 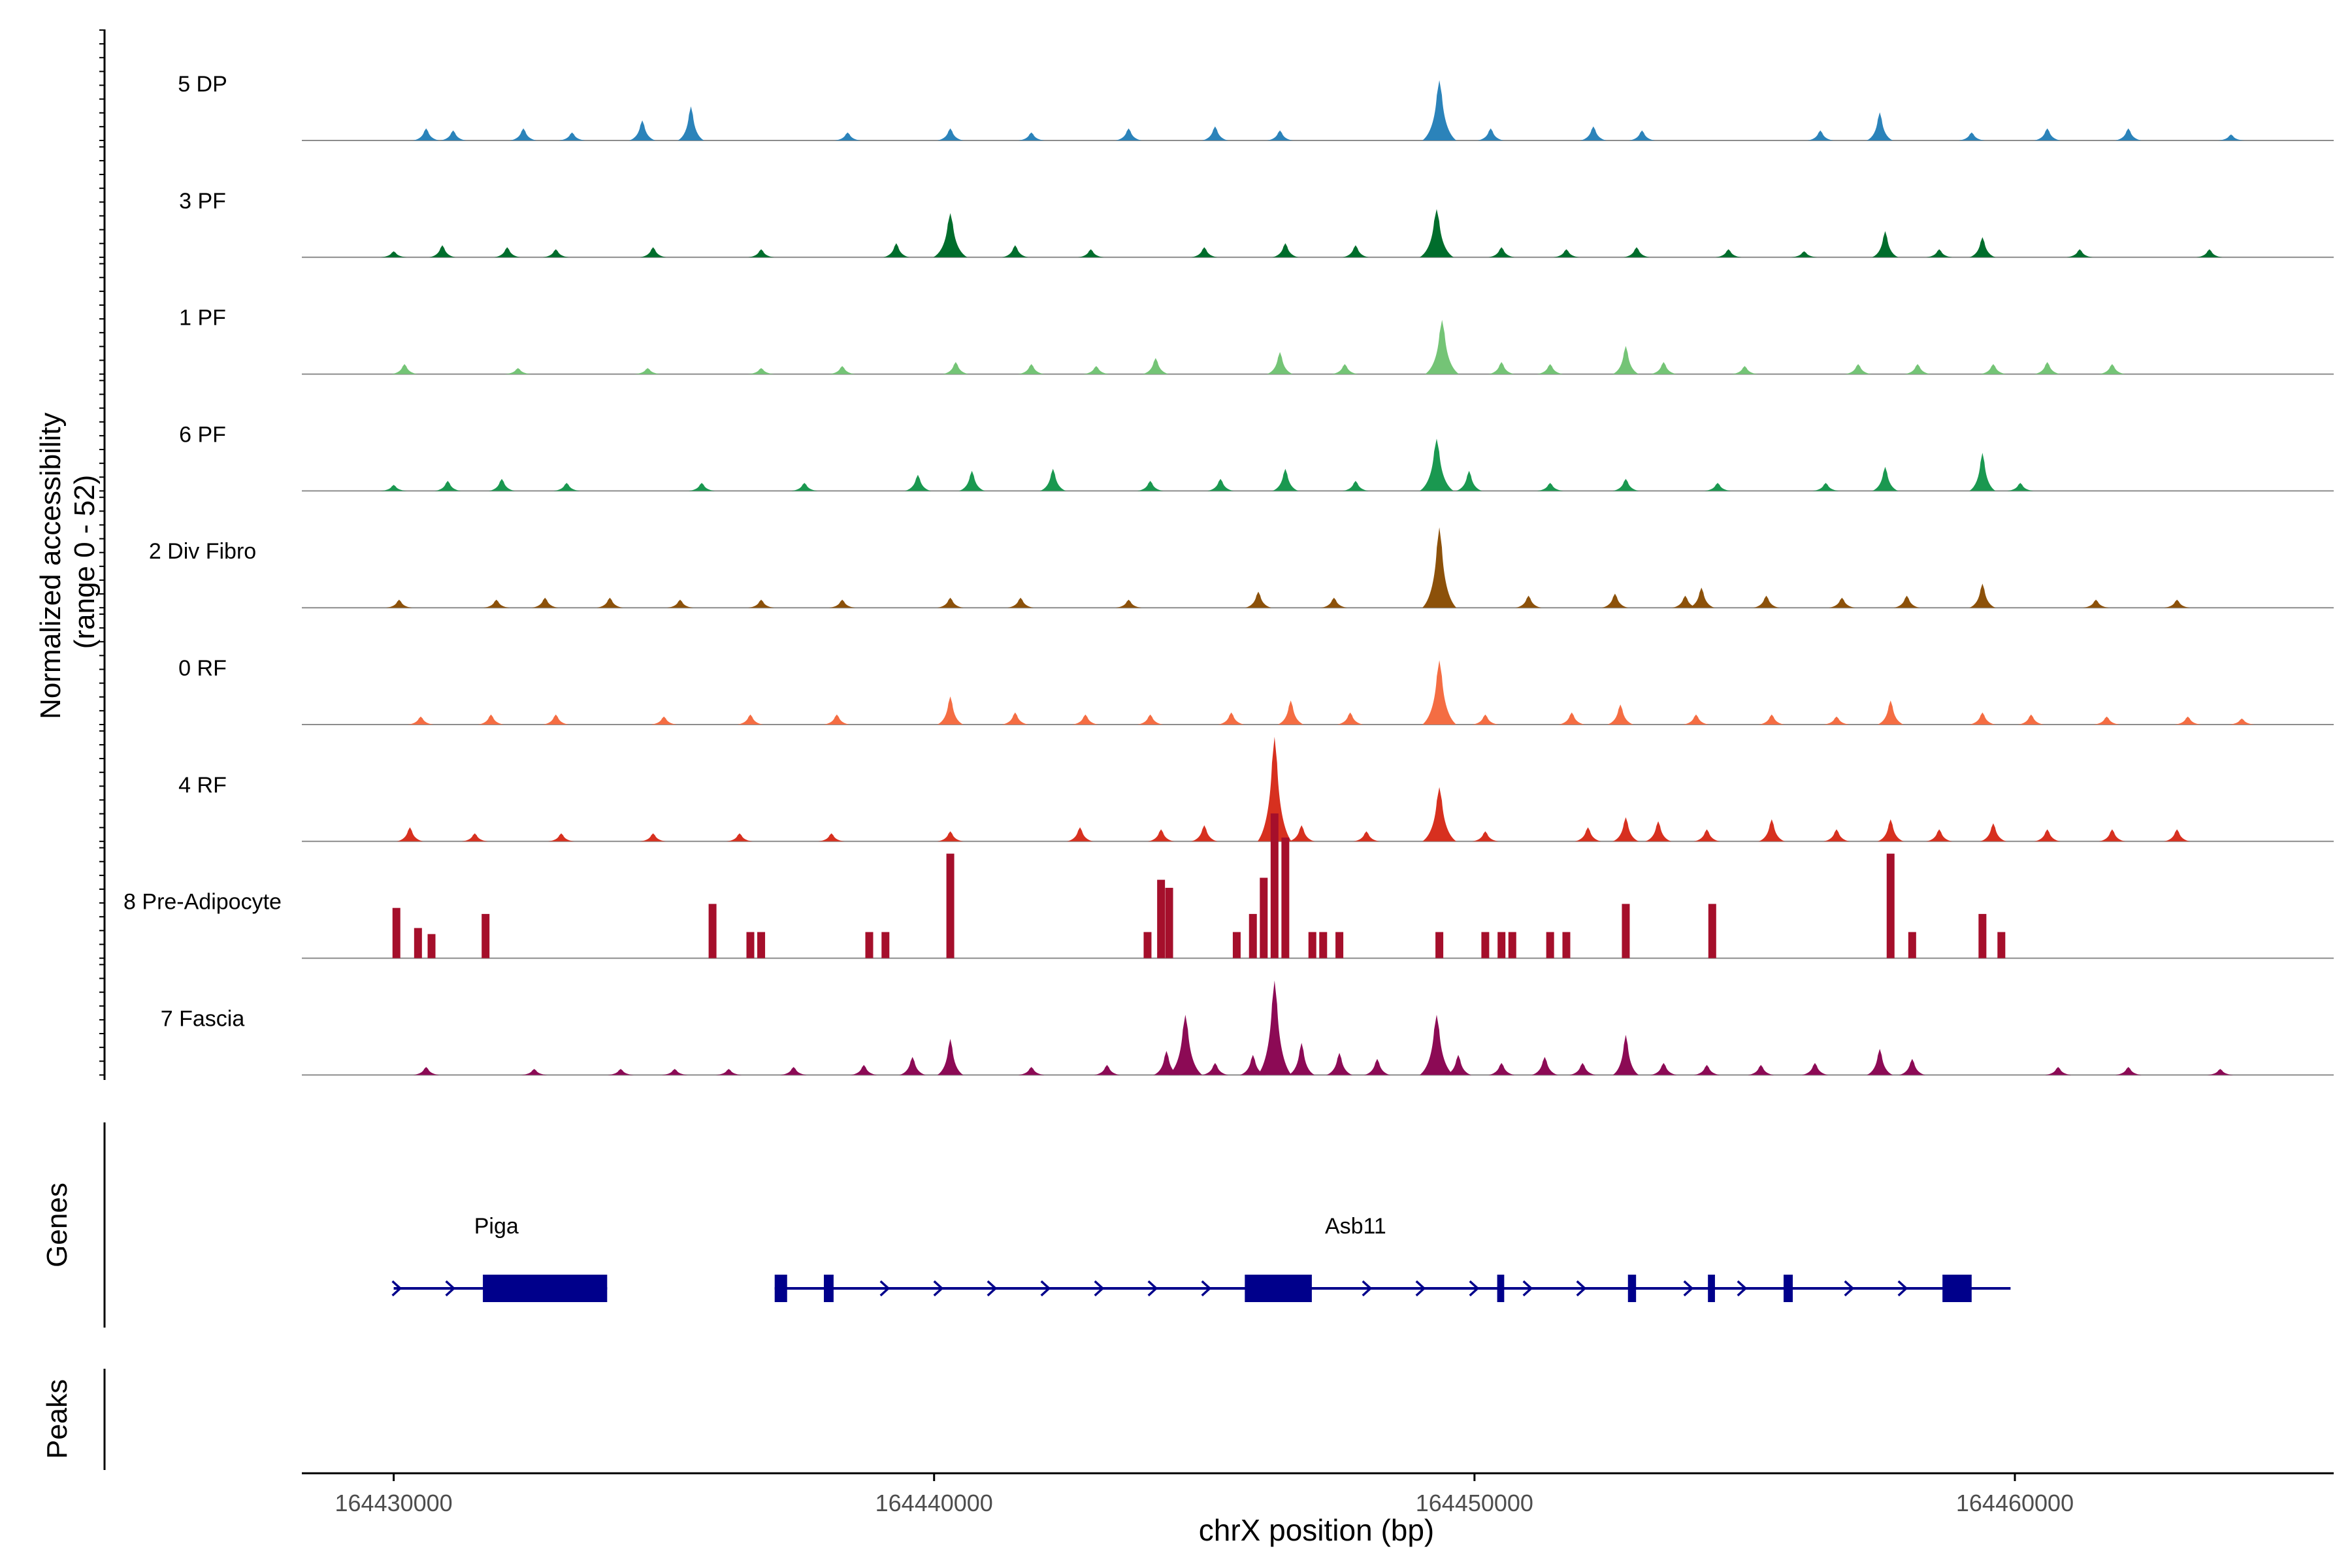 What do you see at coordinates (203, 1018) in the screenshot?
I see `track-label: 7 Fascia` at bounding box center [203, 1018].